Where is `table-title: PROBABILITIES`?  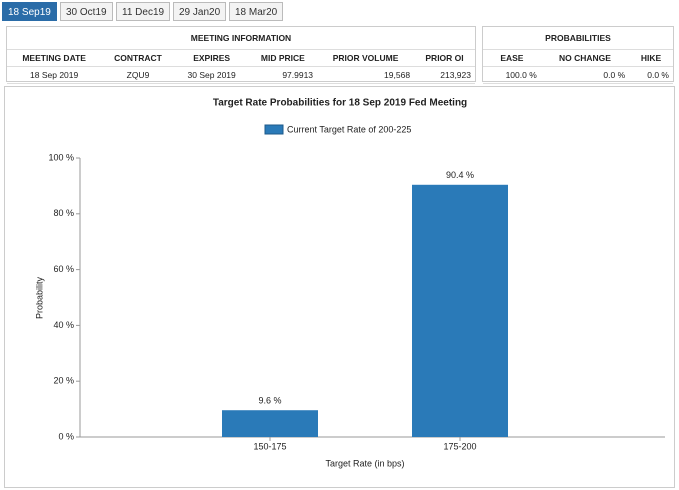 table-title: PROBABILITIES is located at coordinates (578, 38).